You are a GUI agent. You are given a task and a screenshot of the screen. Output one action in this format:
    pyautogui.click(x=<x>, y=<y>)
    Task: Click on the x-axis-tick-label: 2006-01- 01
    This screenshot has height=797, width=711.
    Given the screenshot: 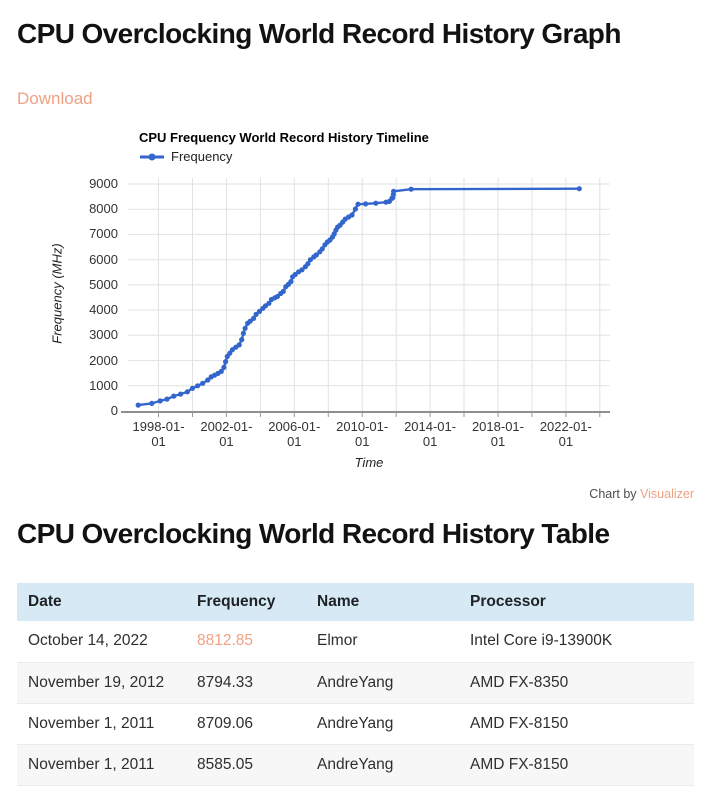 What is the action you would take?
    pyautogui.click(x=294, y=434)
    